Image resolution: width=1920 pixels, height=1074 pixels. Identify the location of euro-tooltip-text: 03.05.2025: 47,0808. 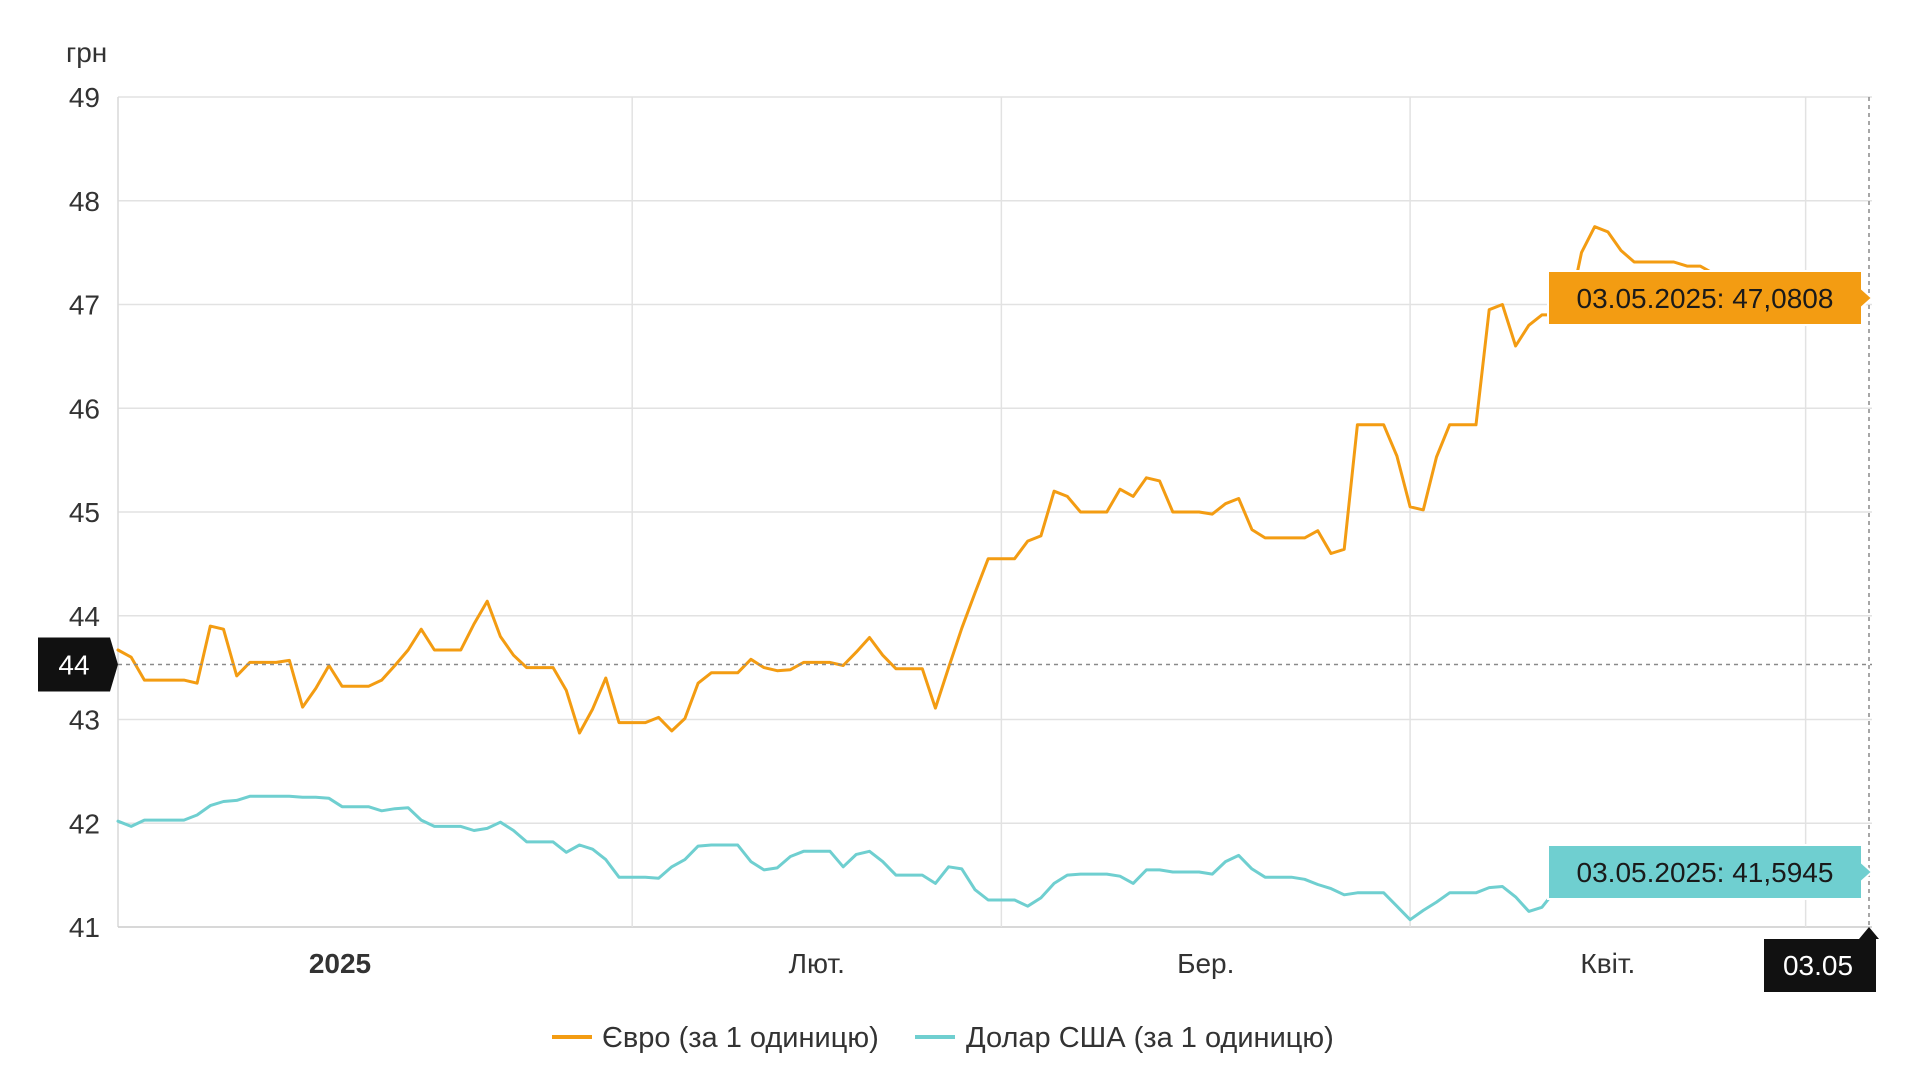
(1705, 298).